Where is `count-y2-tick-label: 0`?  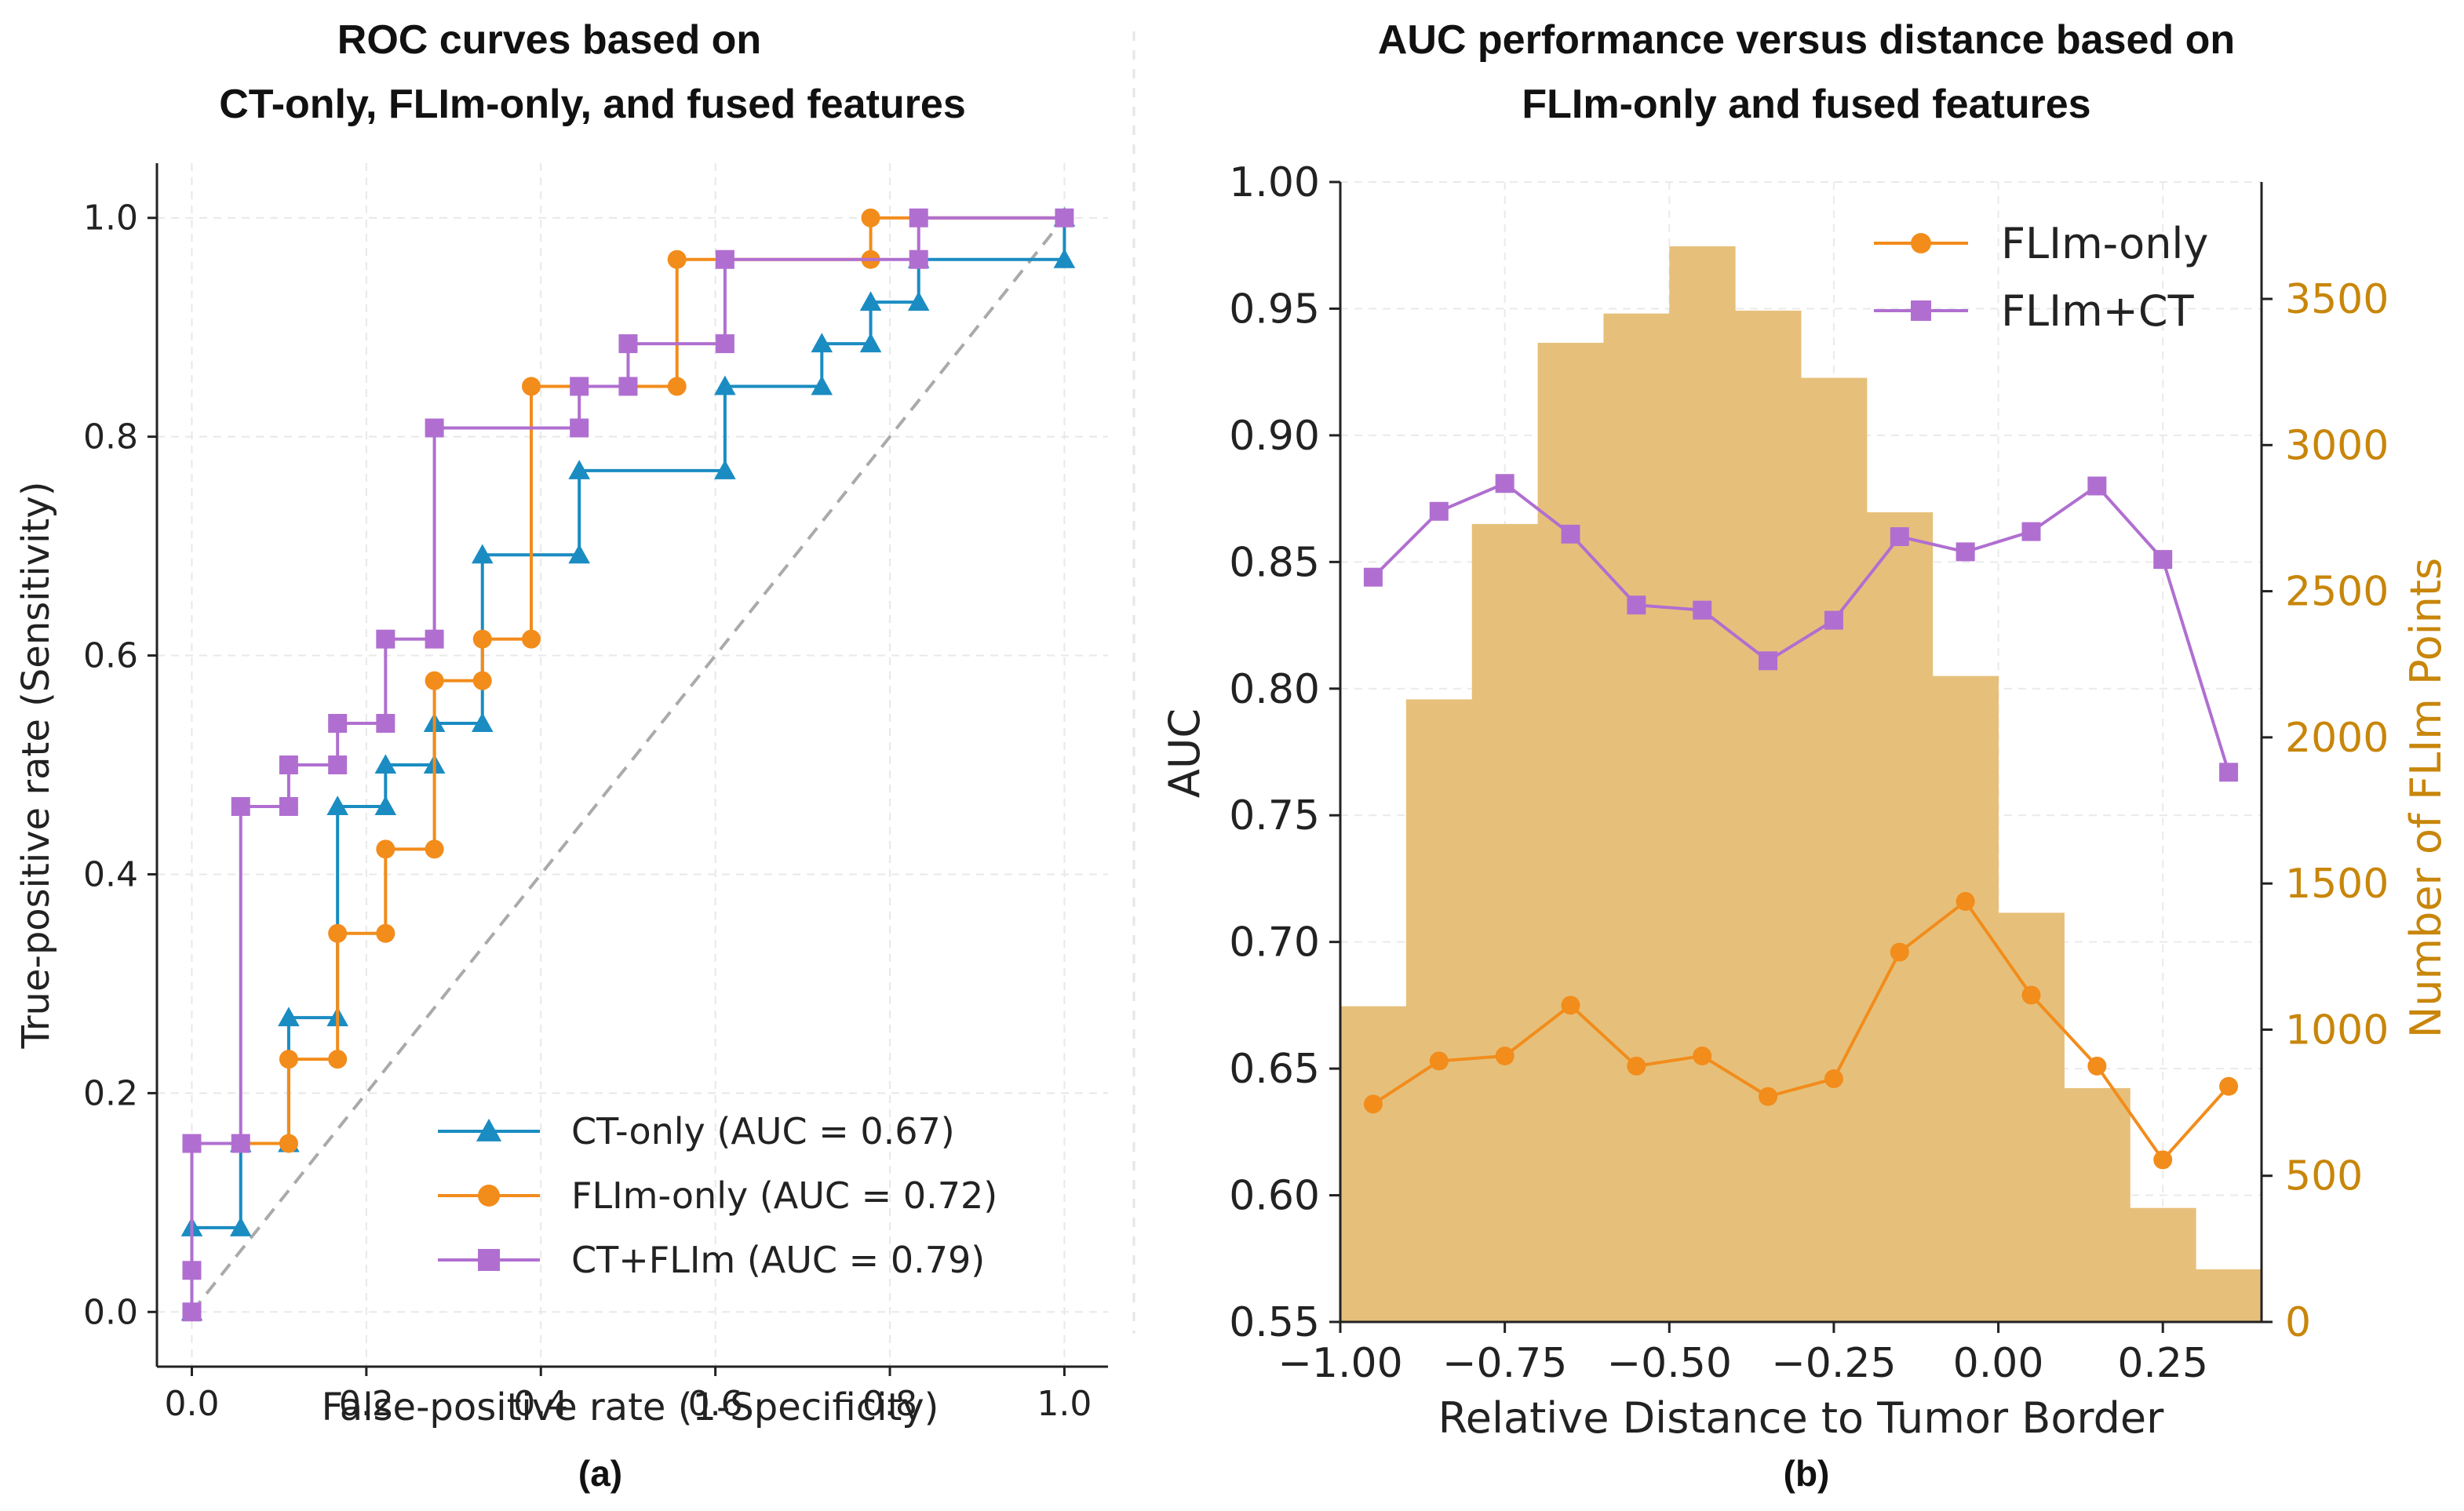
count-y2-tick-label: 0 is located at coordinates (2298, 1322).